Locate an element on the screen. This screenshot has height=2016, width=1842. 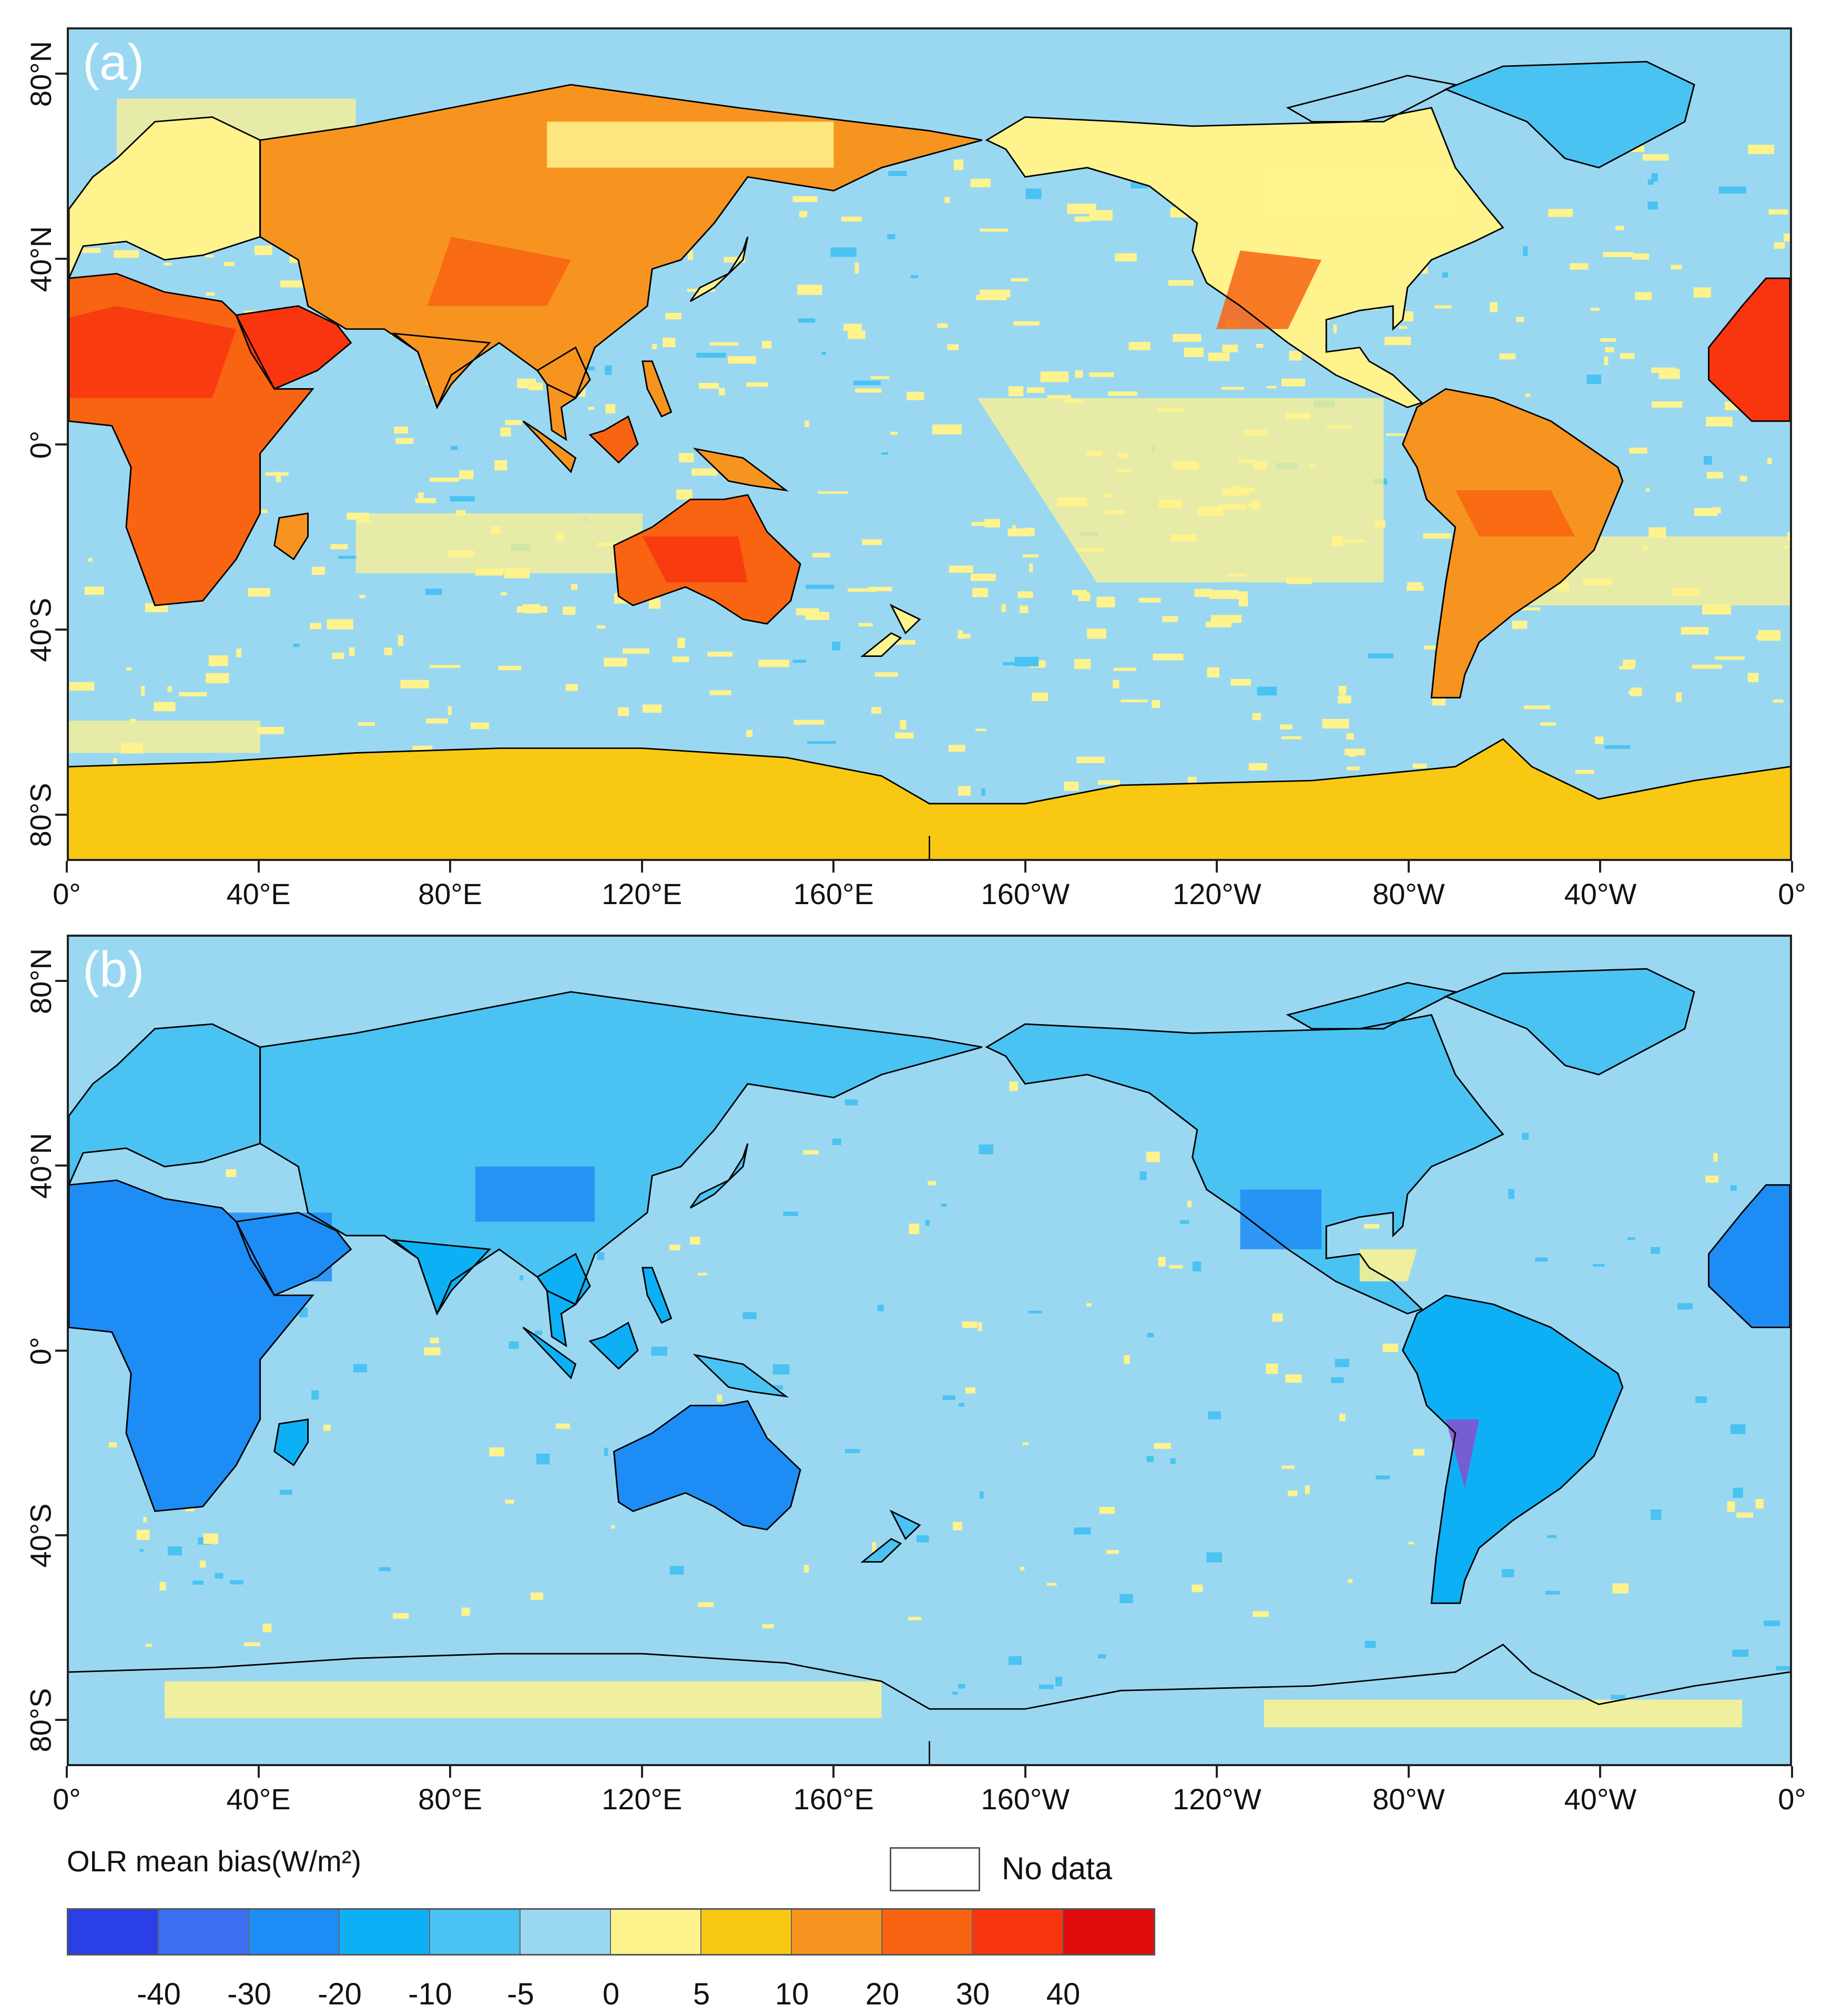
coastline-newGuinea is located at coordinates (741, 1376).